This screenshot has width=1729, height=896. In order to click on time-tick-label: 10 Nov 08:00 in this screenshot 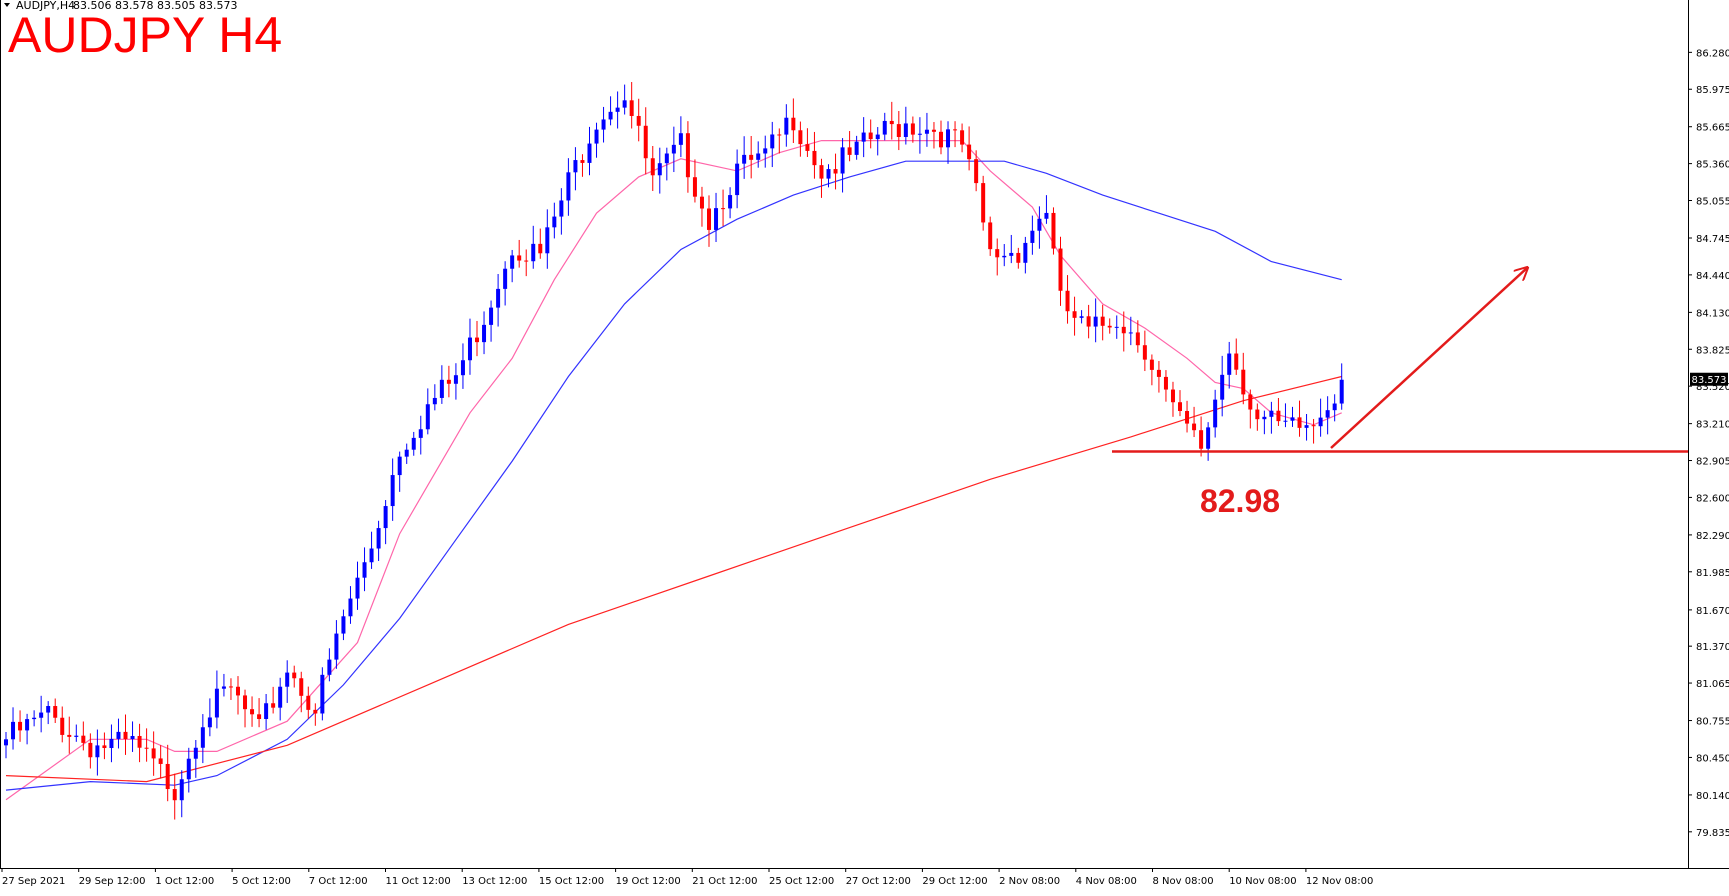, I will do `click(1262, 881)`.